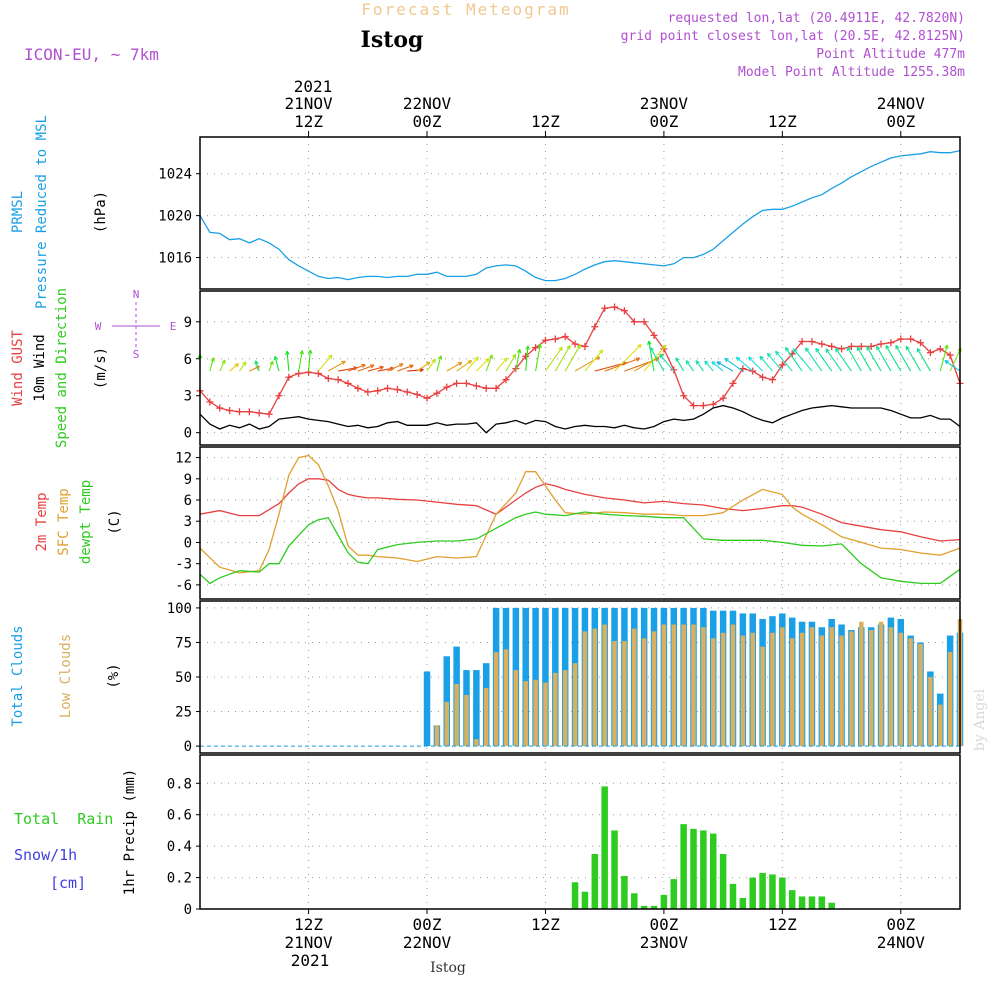 Image resolution: width=1000 pixels, height=1000 pixels. What do you see at coordinates (525, 677) in the screenshot?
I see `clouds-bar-total-clouds` at bounding box center [525, 677].